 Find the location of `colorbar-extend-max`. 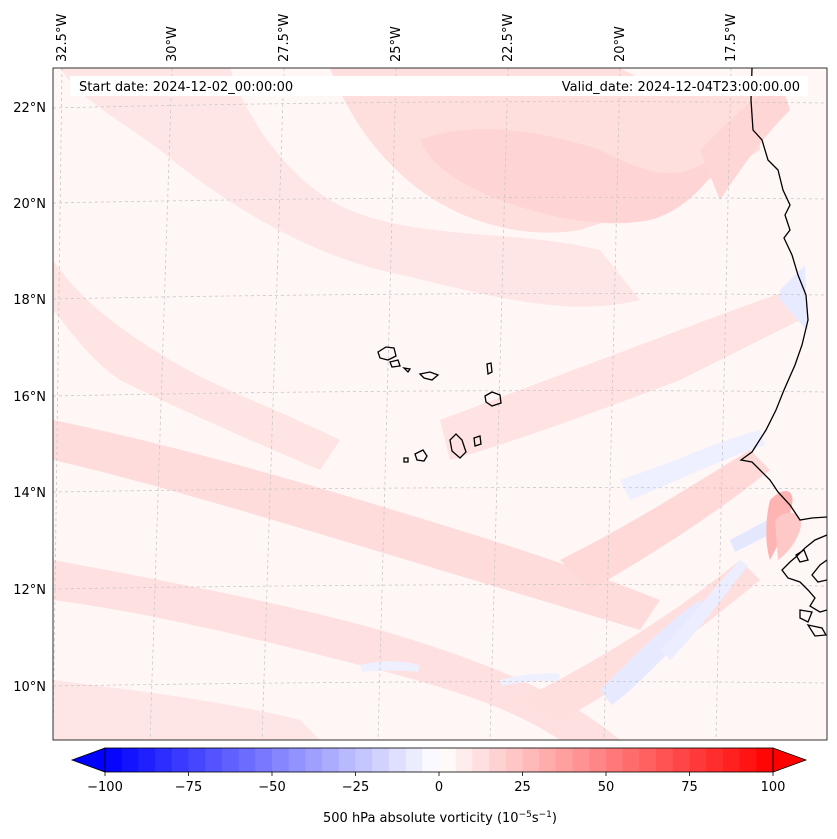

colorbar-extend-max is located at coordinates (790, 760).